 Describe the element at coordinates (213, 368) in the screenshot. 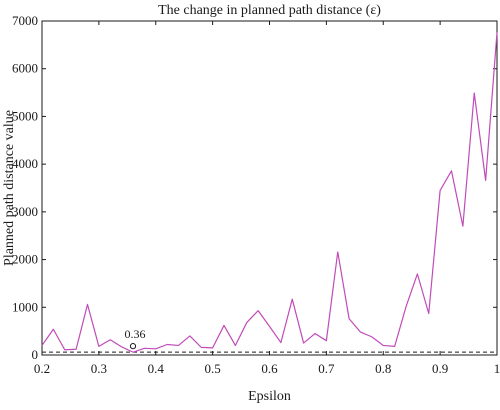

I see `x-tick-label: 0.5` at that location.